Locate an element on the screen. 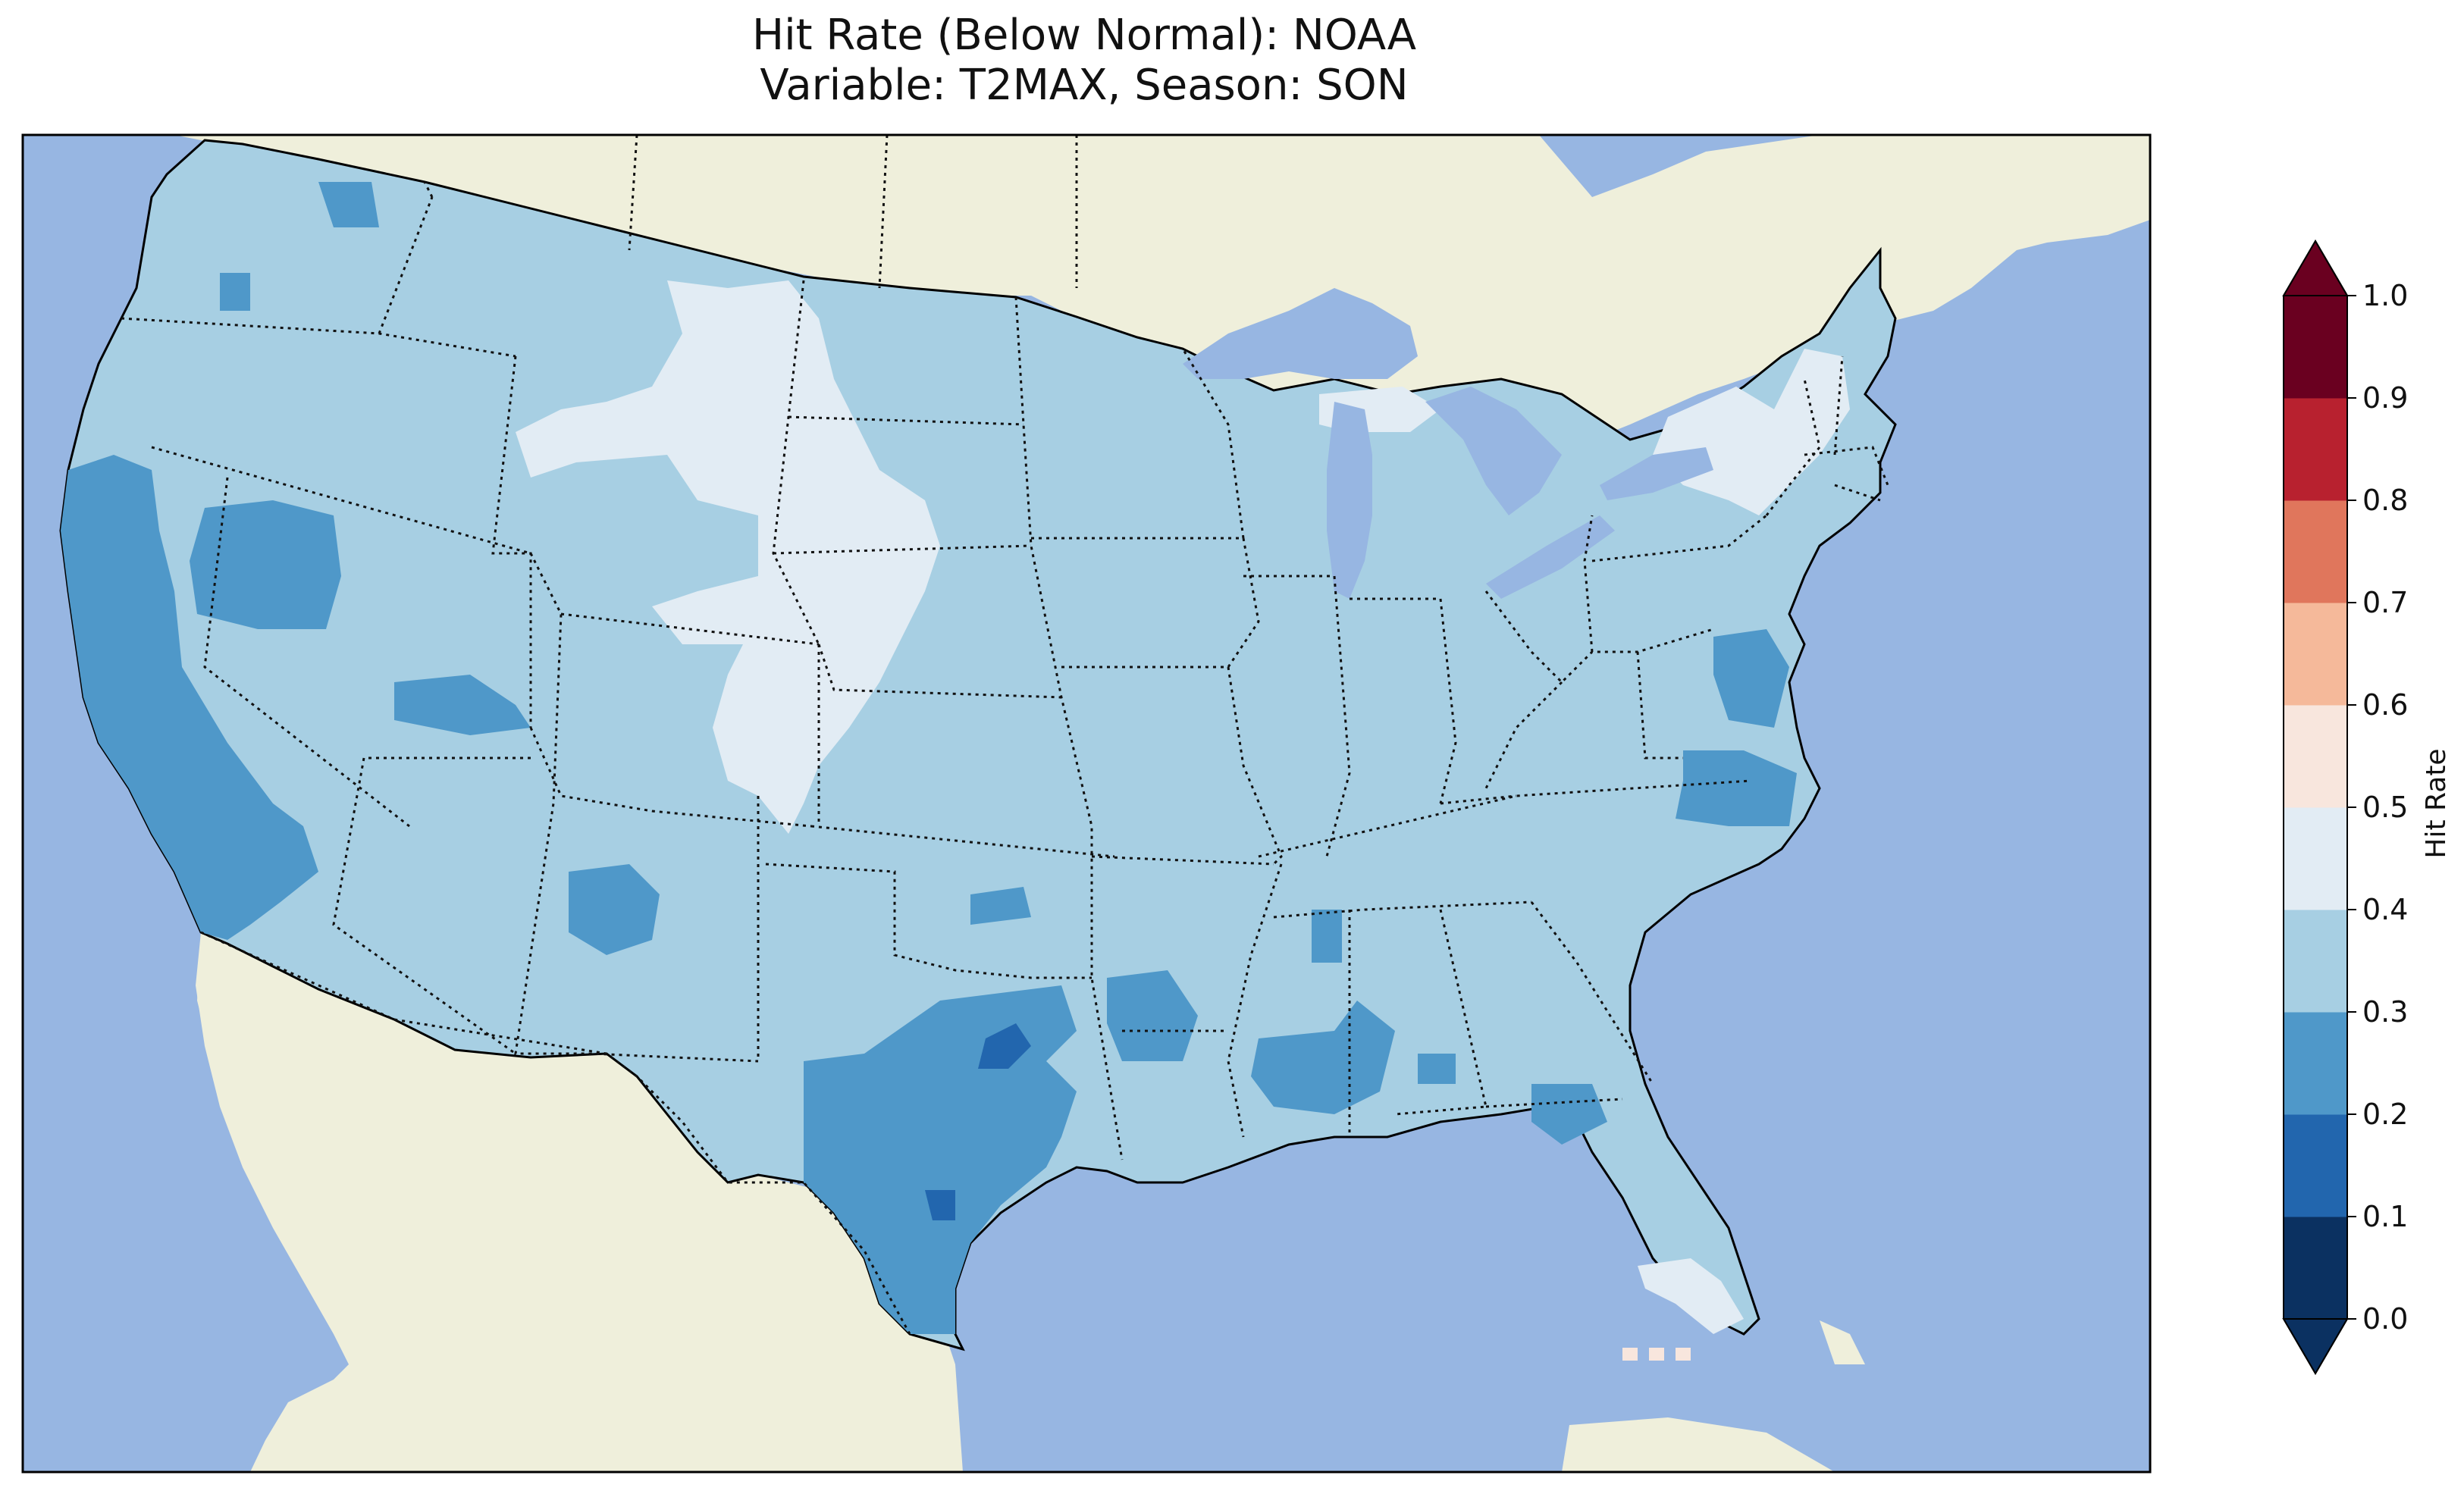 This screenshot has height=1494, width=2464. colorbar-tick-label: 0.3 is located at coordinates (2385, 1012).